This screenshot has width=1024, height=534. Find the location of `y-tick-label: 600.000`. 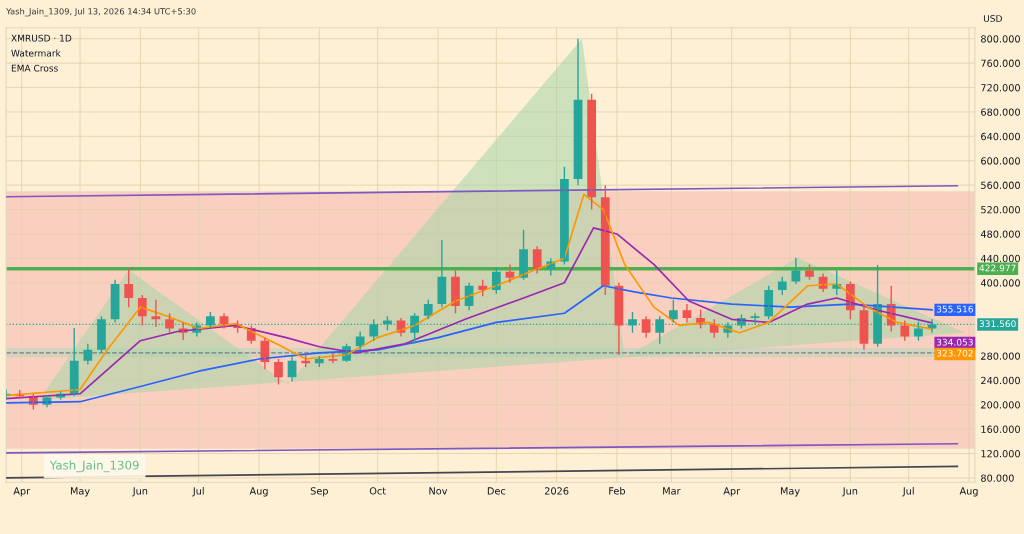

y-tick-label: 600.000 is located at coordinates (1000, 161).